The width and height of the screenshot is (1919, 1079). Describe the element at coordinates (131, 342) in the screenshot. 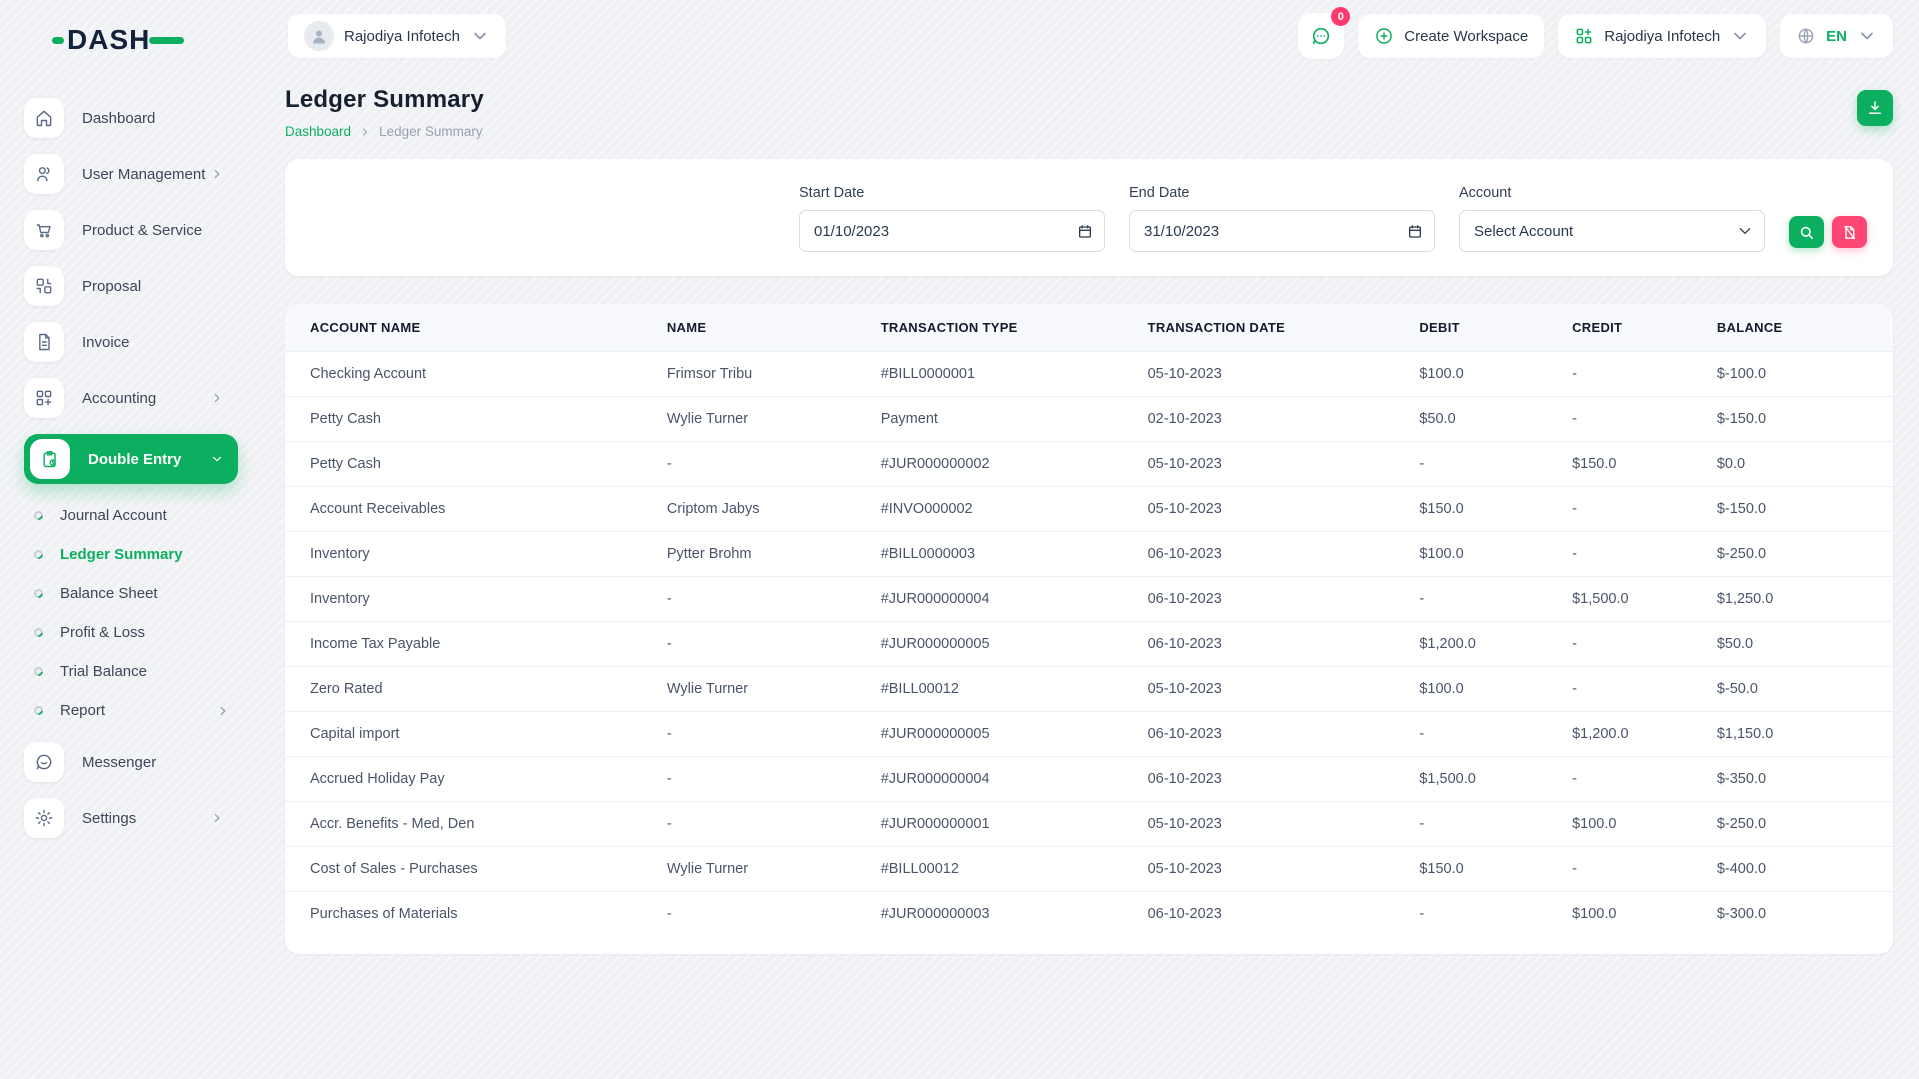

I see `sidebar-item-invoice: Invoice` at that location.